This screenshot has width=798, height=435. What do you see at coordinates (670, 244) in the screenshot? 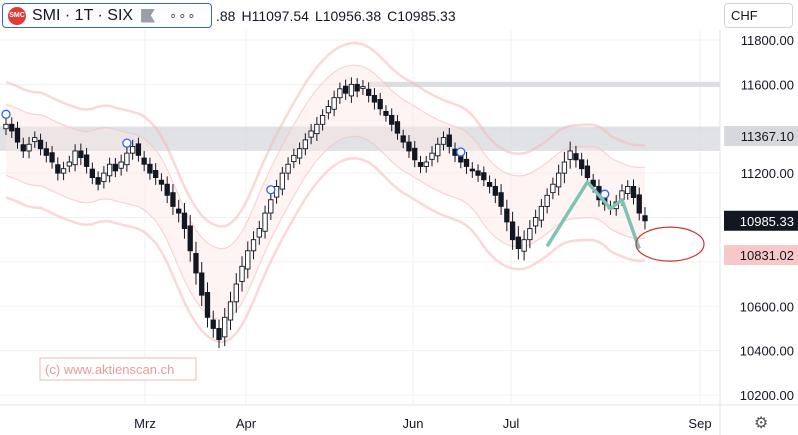
I see `target-ellipse` at bounding box center [670, 244].